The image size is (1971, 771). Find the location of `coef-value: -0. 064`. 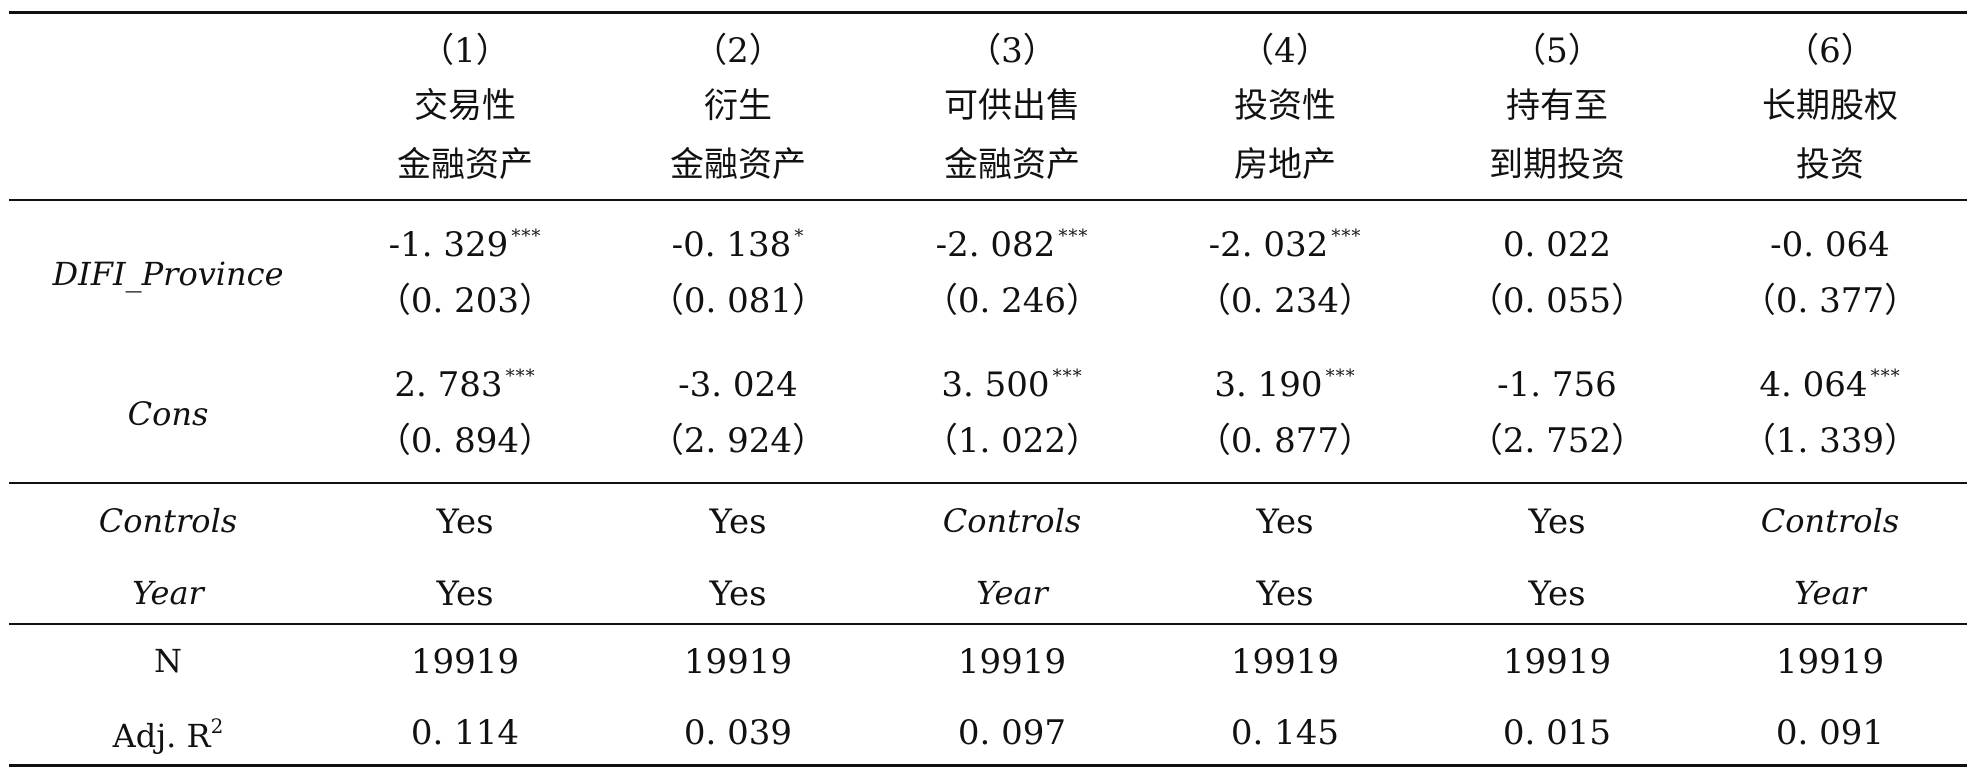

coef-value: -0. 064 is located at coordinates (1830, 245).